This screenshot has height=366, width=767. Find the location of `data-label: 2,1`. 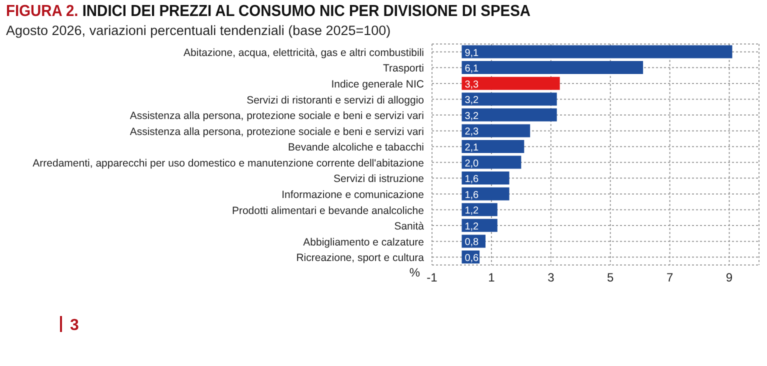

data-label: 2,1 is located at coordinates (472, 148).